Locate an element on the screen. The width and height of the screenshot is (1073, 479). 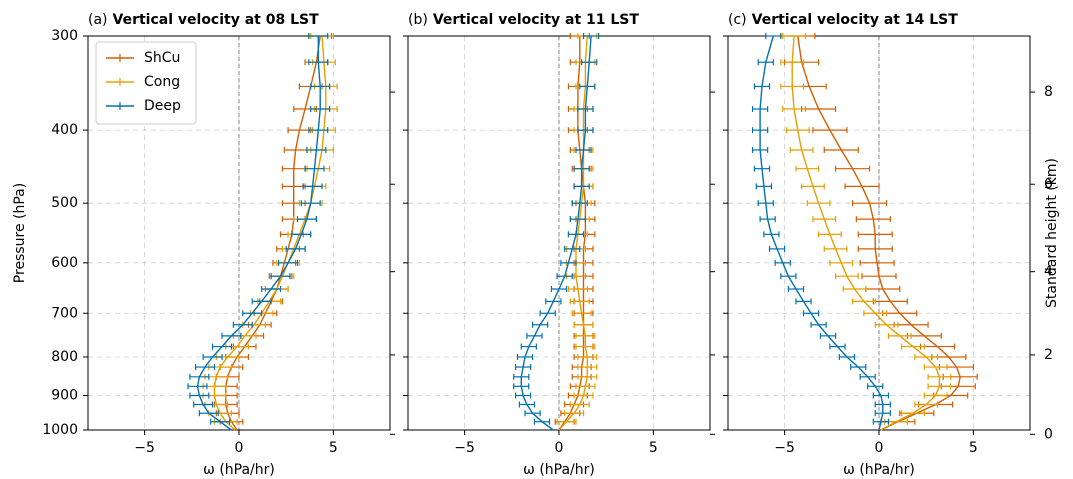
y-tick-label: 700 is located at coordinates (64, 313).